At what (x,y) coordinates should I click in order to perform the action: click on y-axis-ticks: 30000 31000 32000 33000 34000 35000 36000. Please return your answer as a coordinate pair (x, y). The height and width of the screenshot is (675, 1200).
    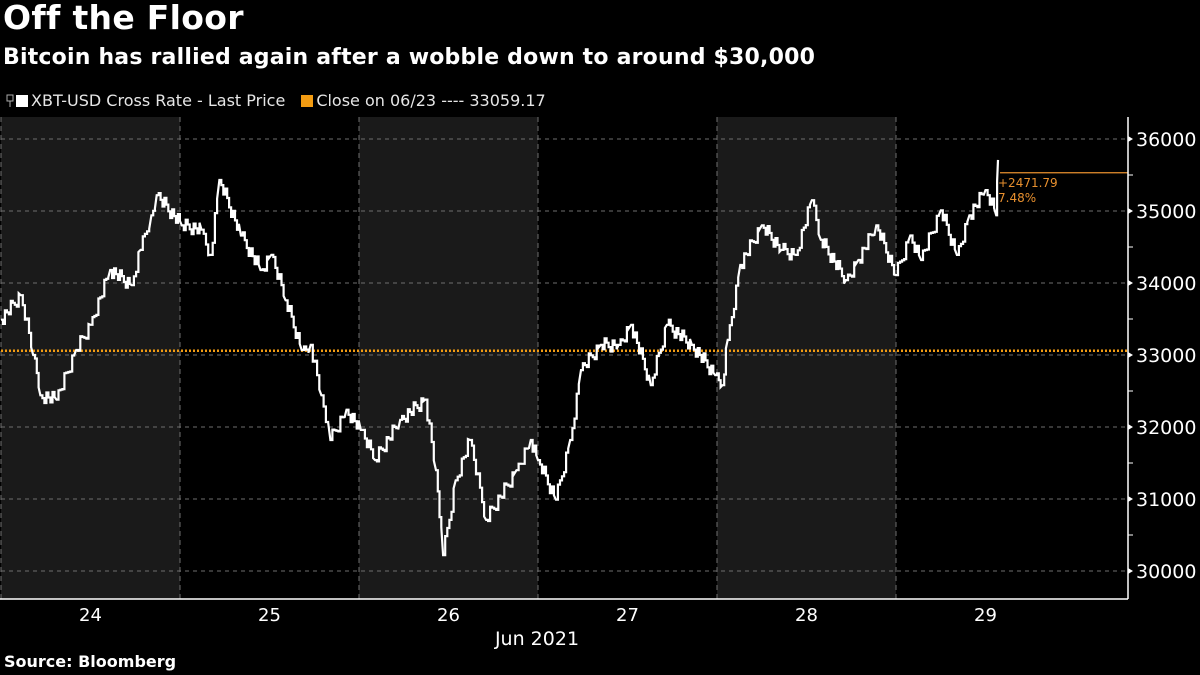
    Looking at the image, I should click on (1162, 356).